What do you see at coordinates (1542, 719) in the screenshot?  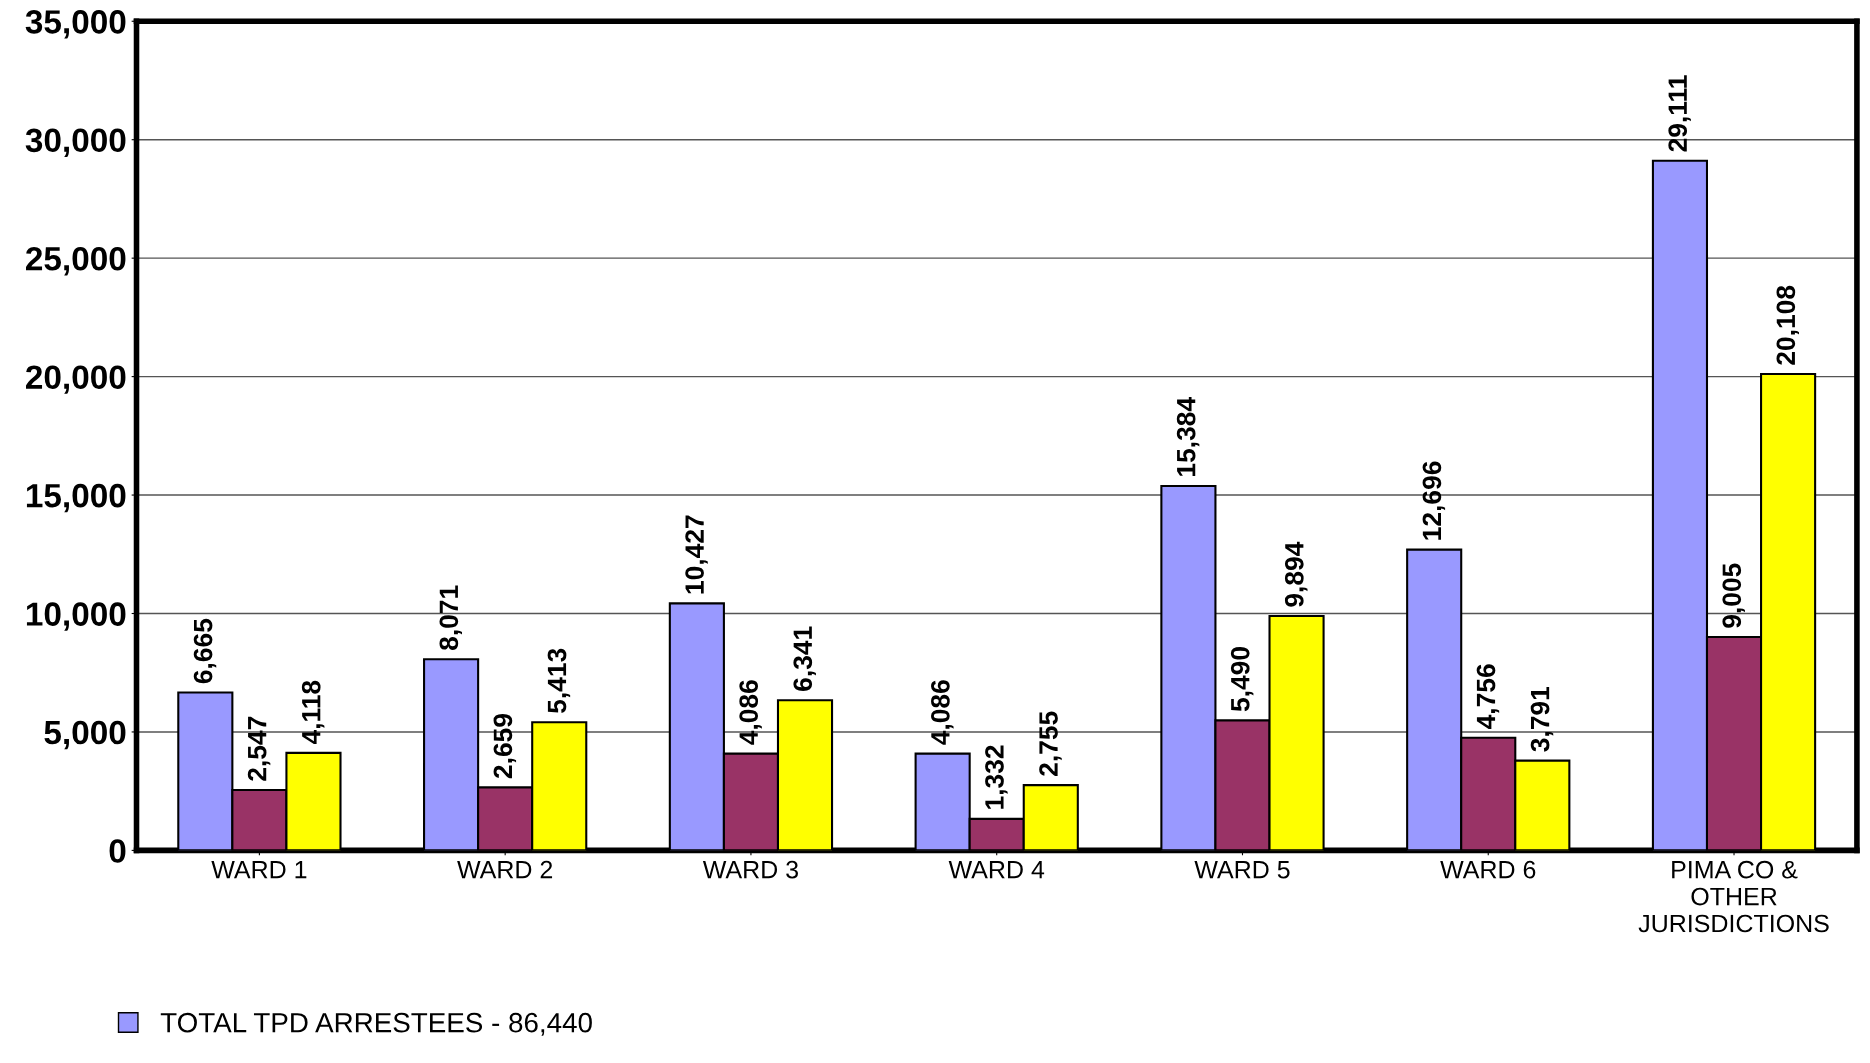 I see `data-label: 3,791` at bounding box center [1542, 719].